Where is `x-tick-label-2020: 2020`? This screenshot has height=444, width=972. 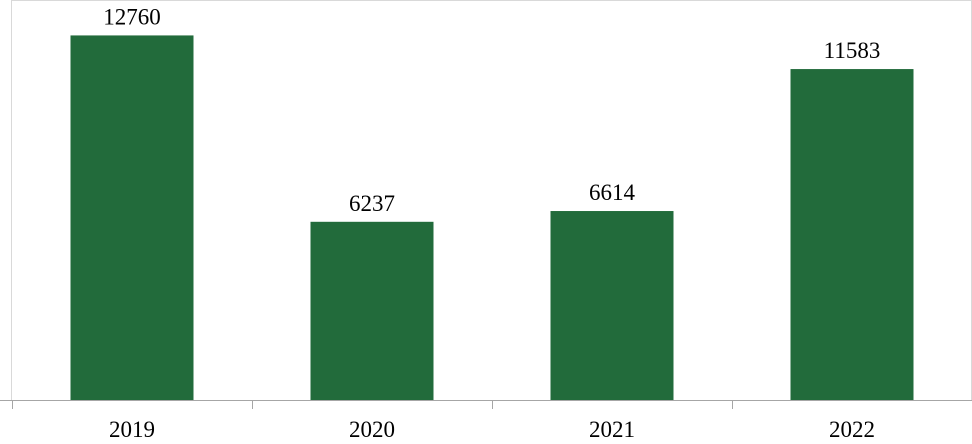 x-tick-label-2020: 2020 is located at coordinates (372, 429).